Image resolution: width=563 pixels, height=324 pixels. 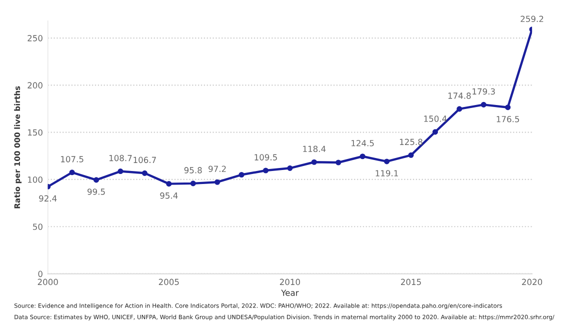 I want to click on x-tick-label: 2020, so click(x=532, y=282).